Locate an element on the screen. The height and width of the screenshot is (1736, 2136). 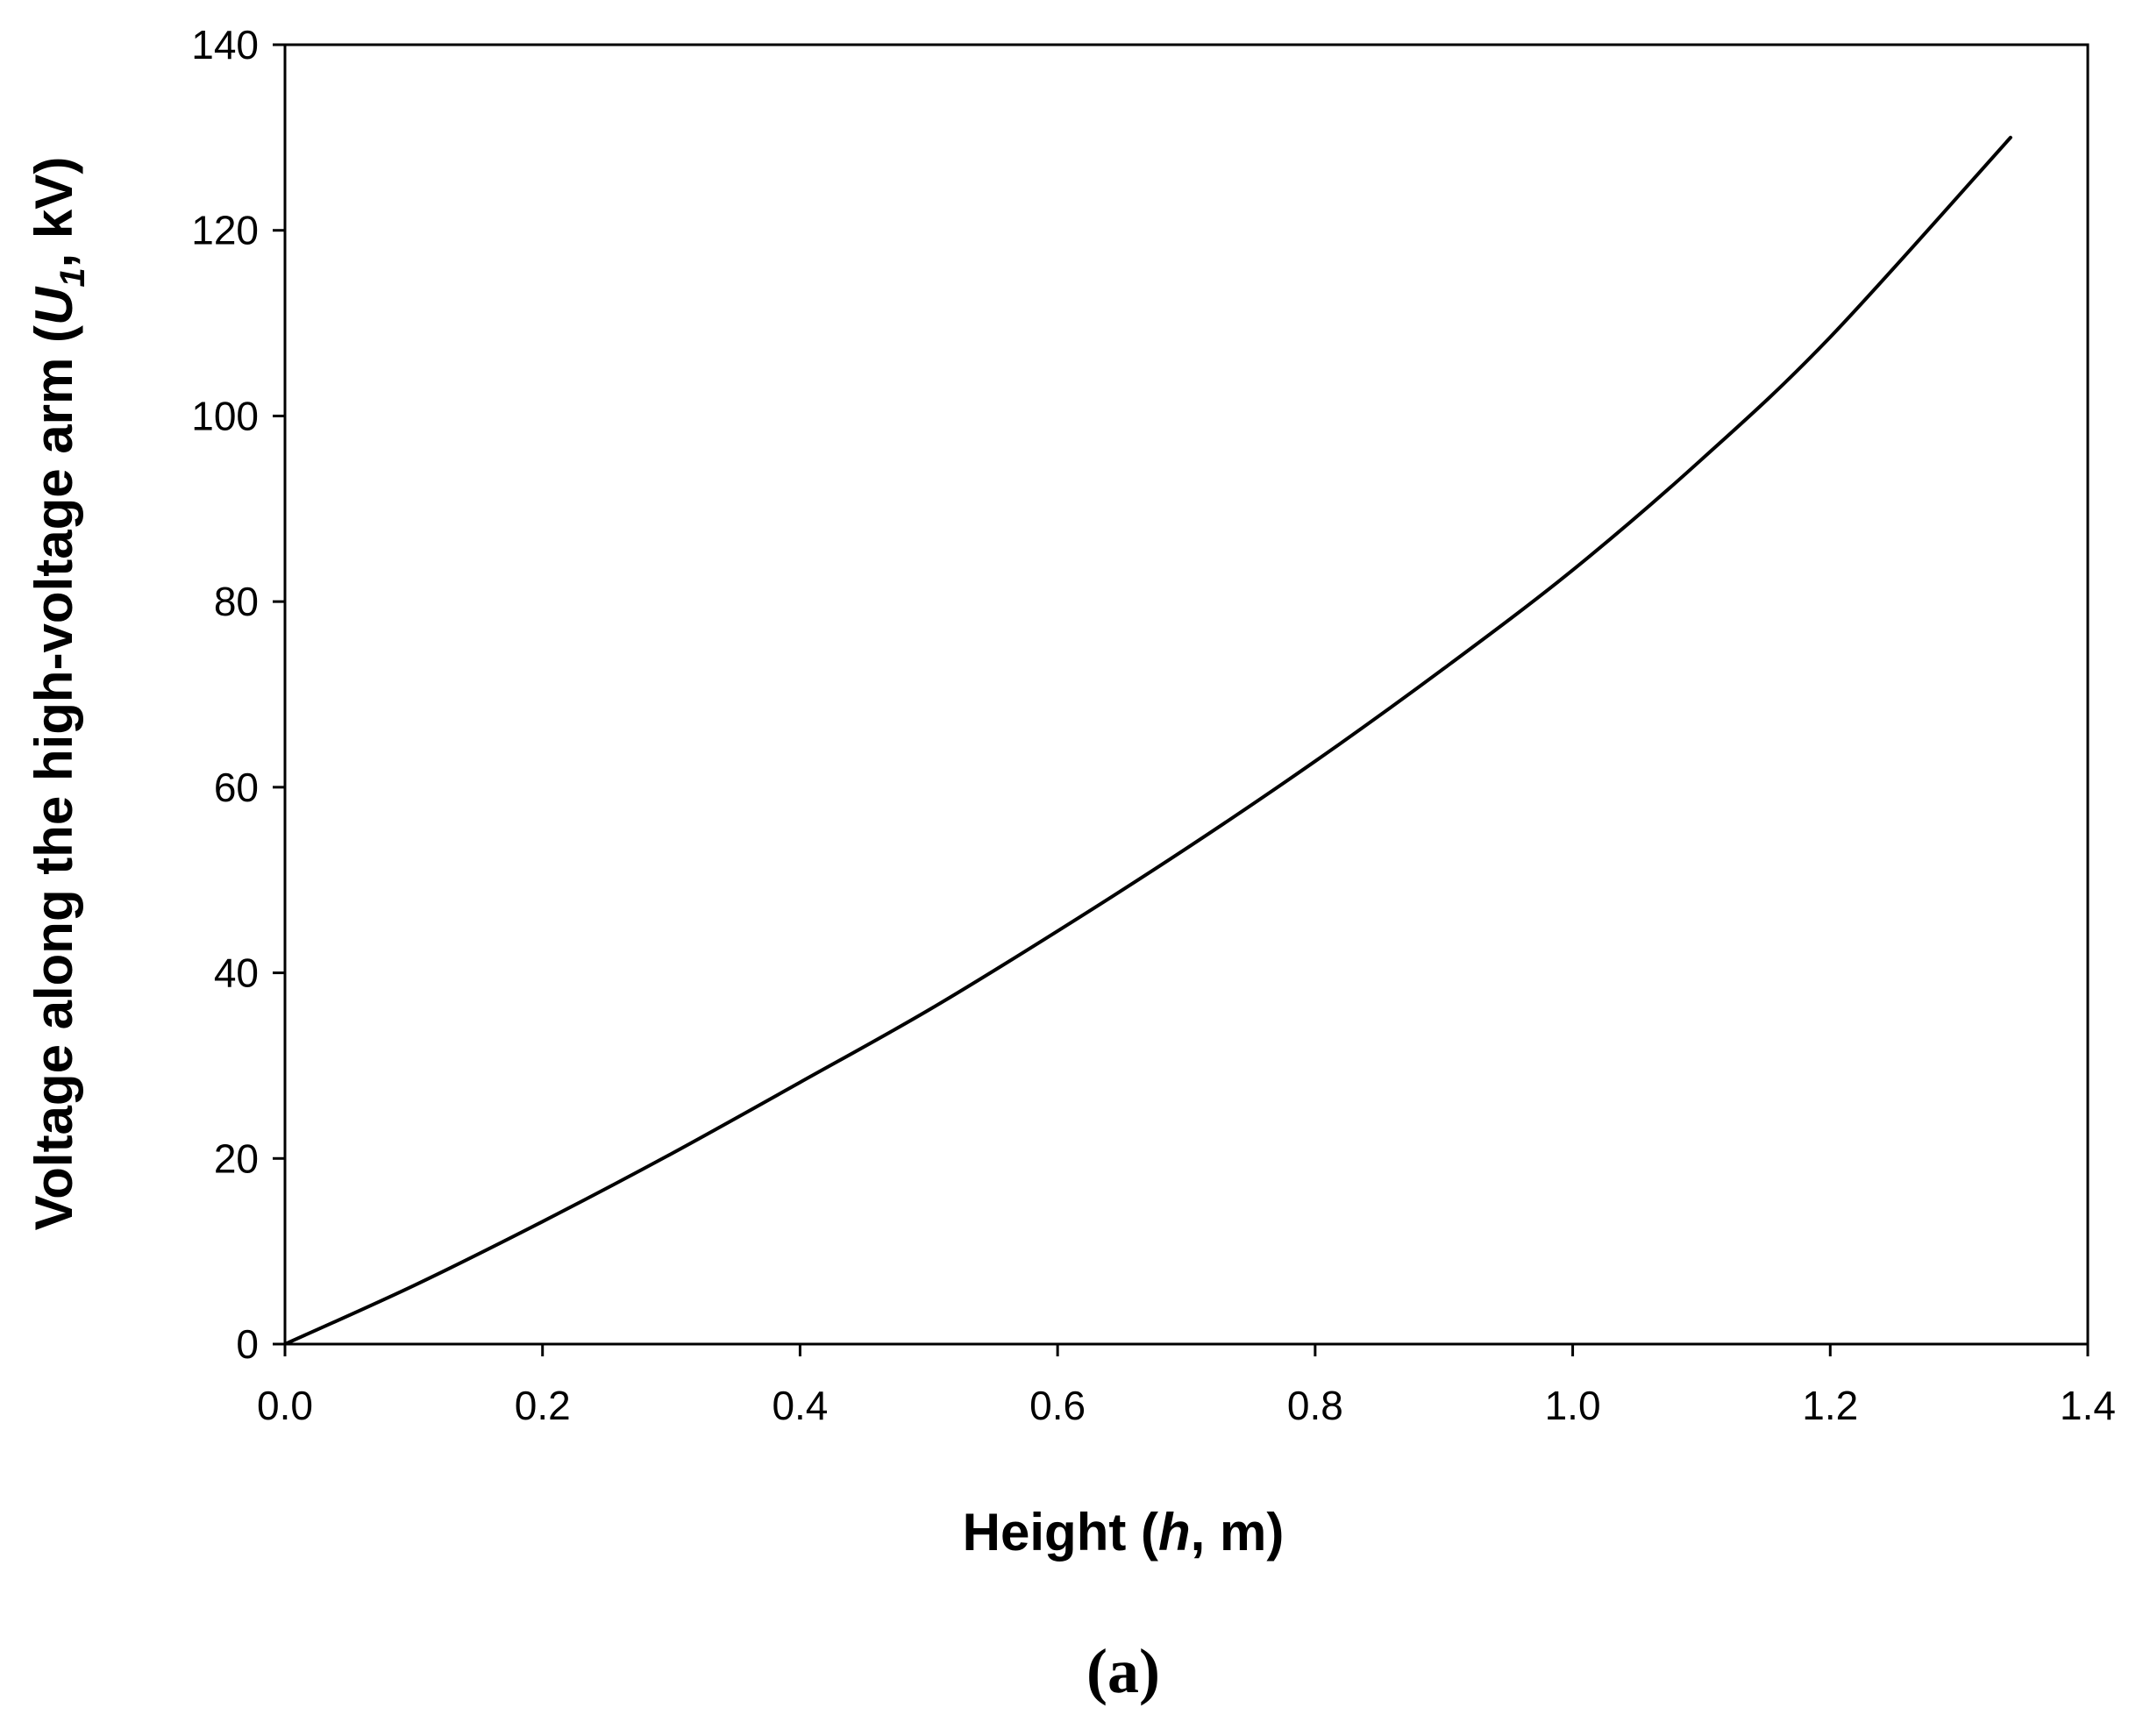
figure-caption: (a) is located at coordinates (1123, 1671).